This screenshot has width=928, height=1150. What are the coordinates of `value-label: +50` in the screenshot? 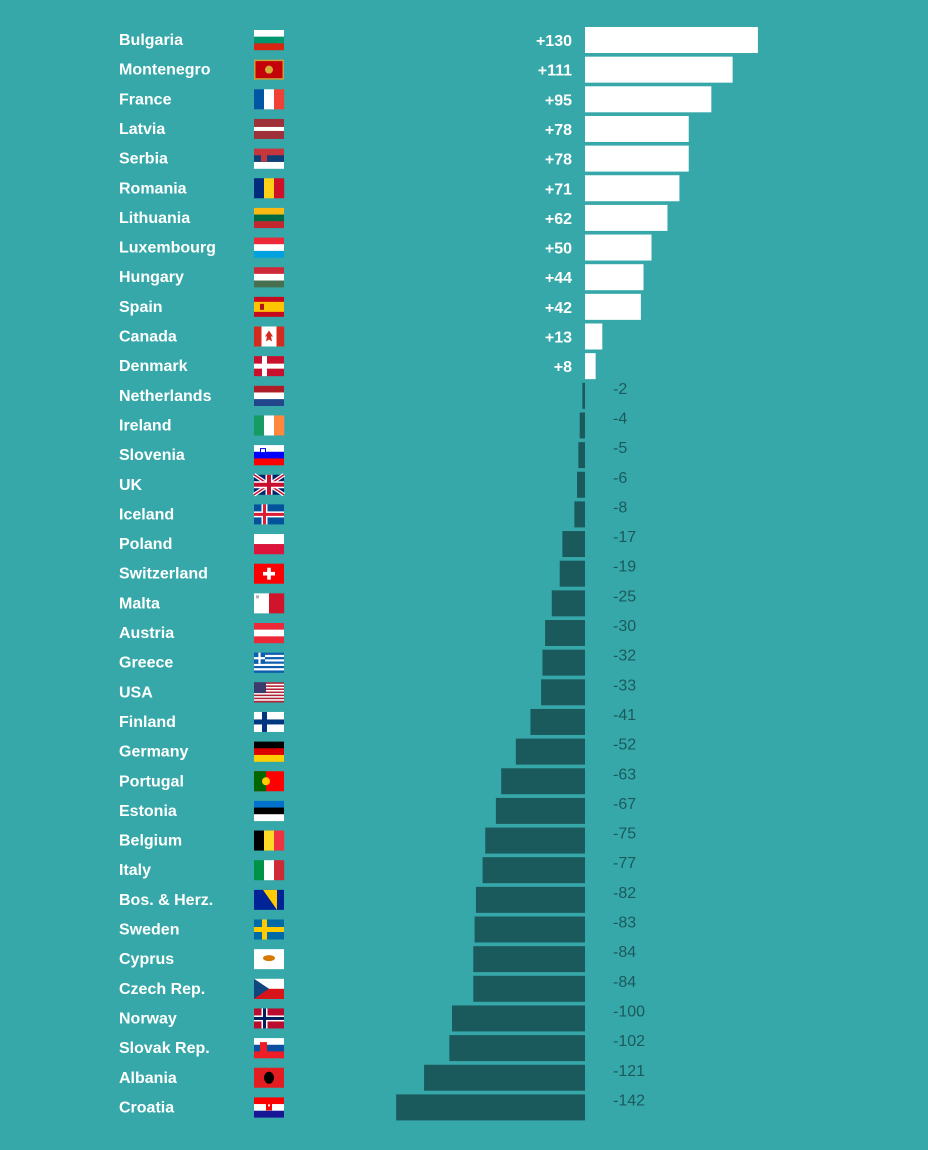 It's located at (558, 249).